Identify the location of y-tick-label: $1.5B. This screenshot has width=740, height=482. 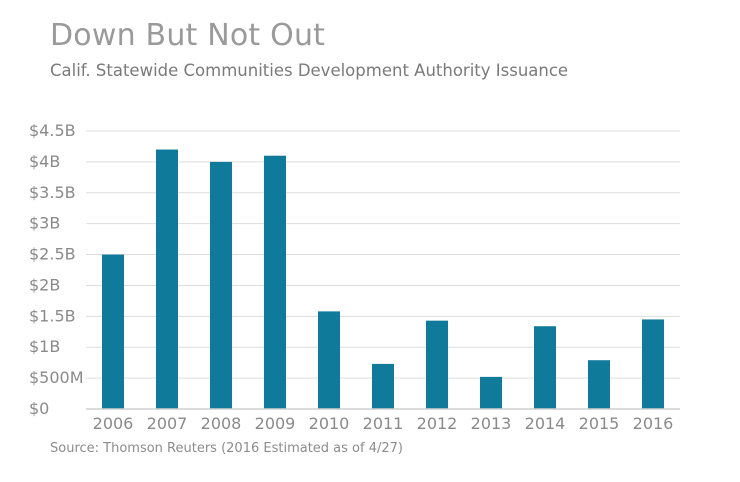
(52, 315).